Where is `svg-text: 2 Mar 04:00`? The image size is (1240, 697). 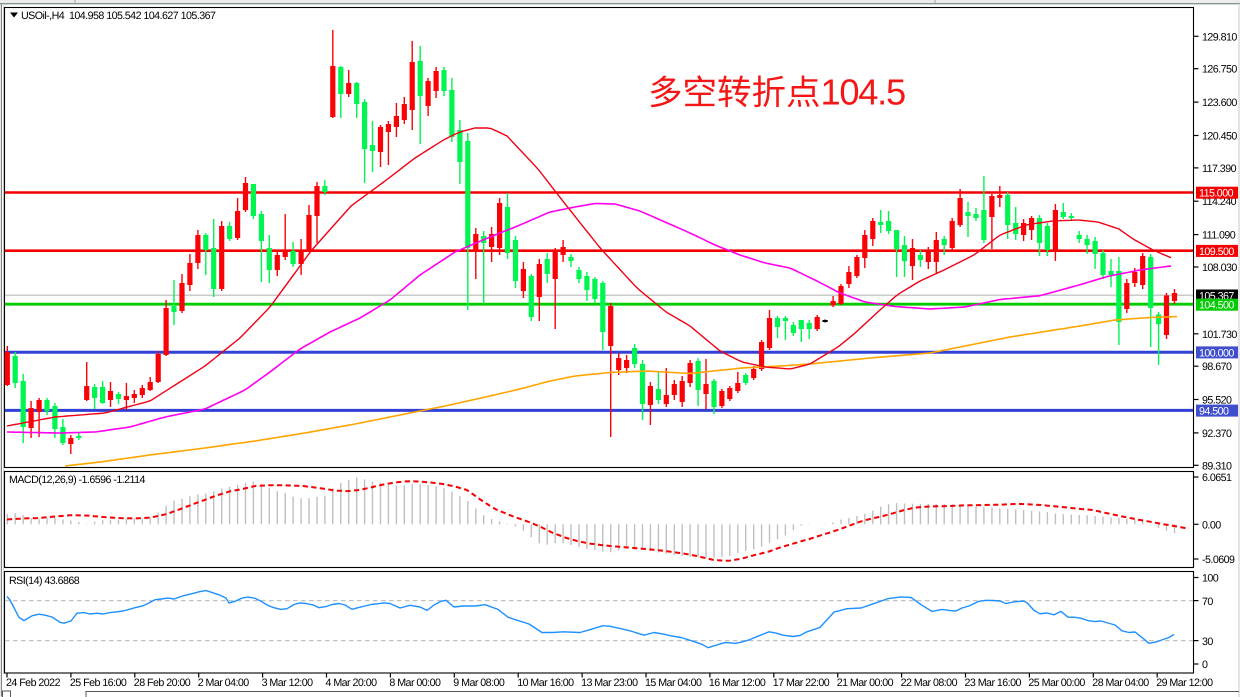 svg-text: 2 Mar 04:00 is located at coordinates (224, 683).